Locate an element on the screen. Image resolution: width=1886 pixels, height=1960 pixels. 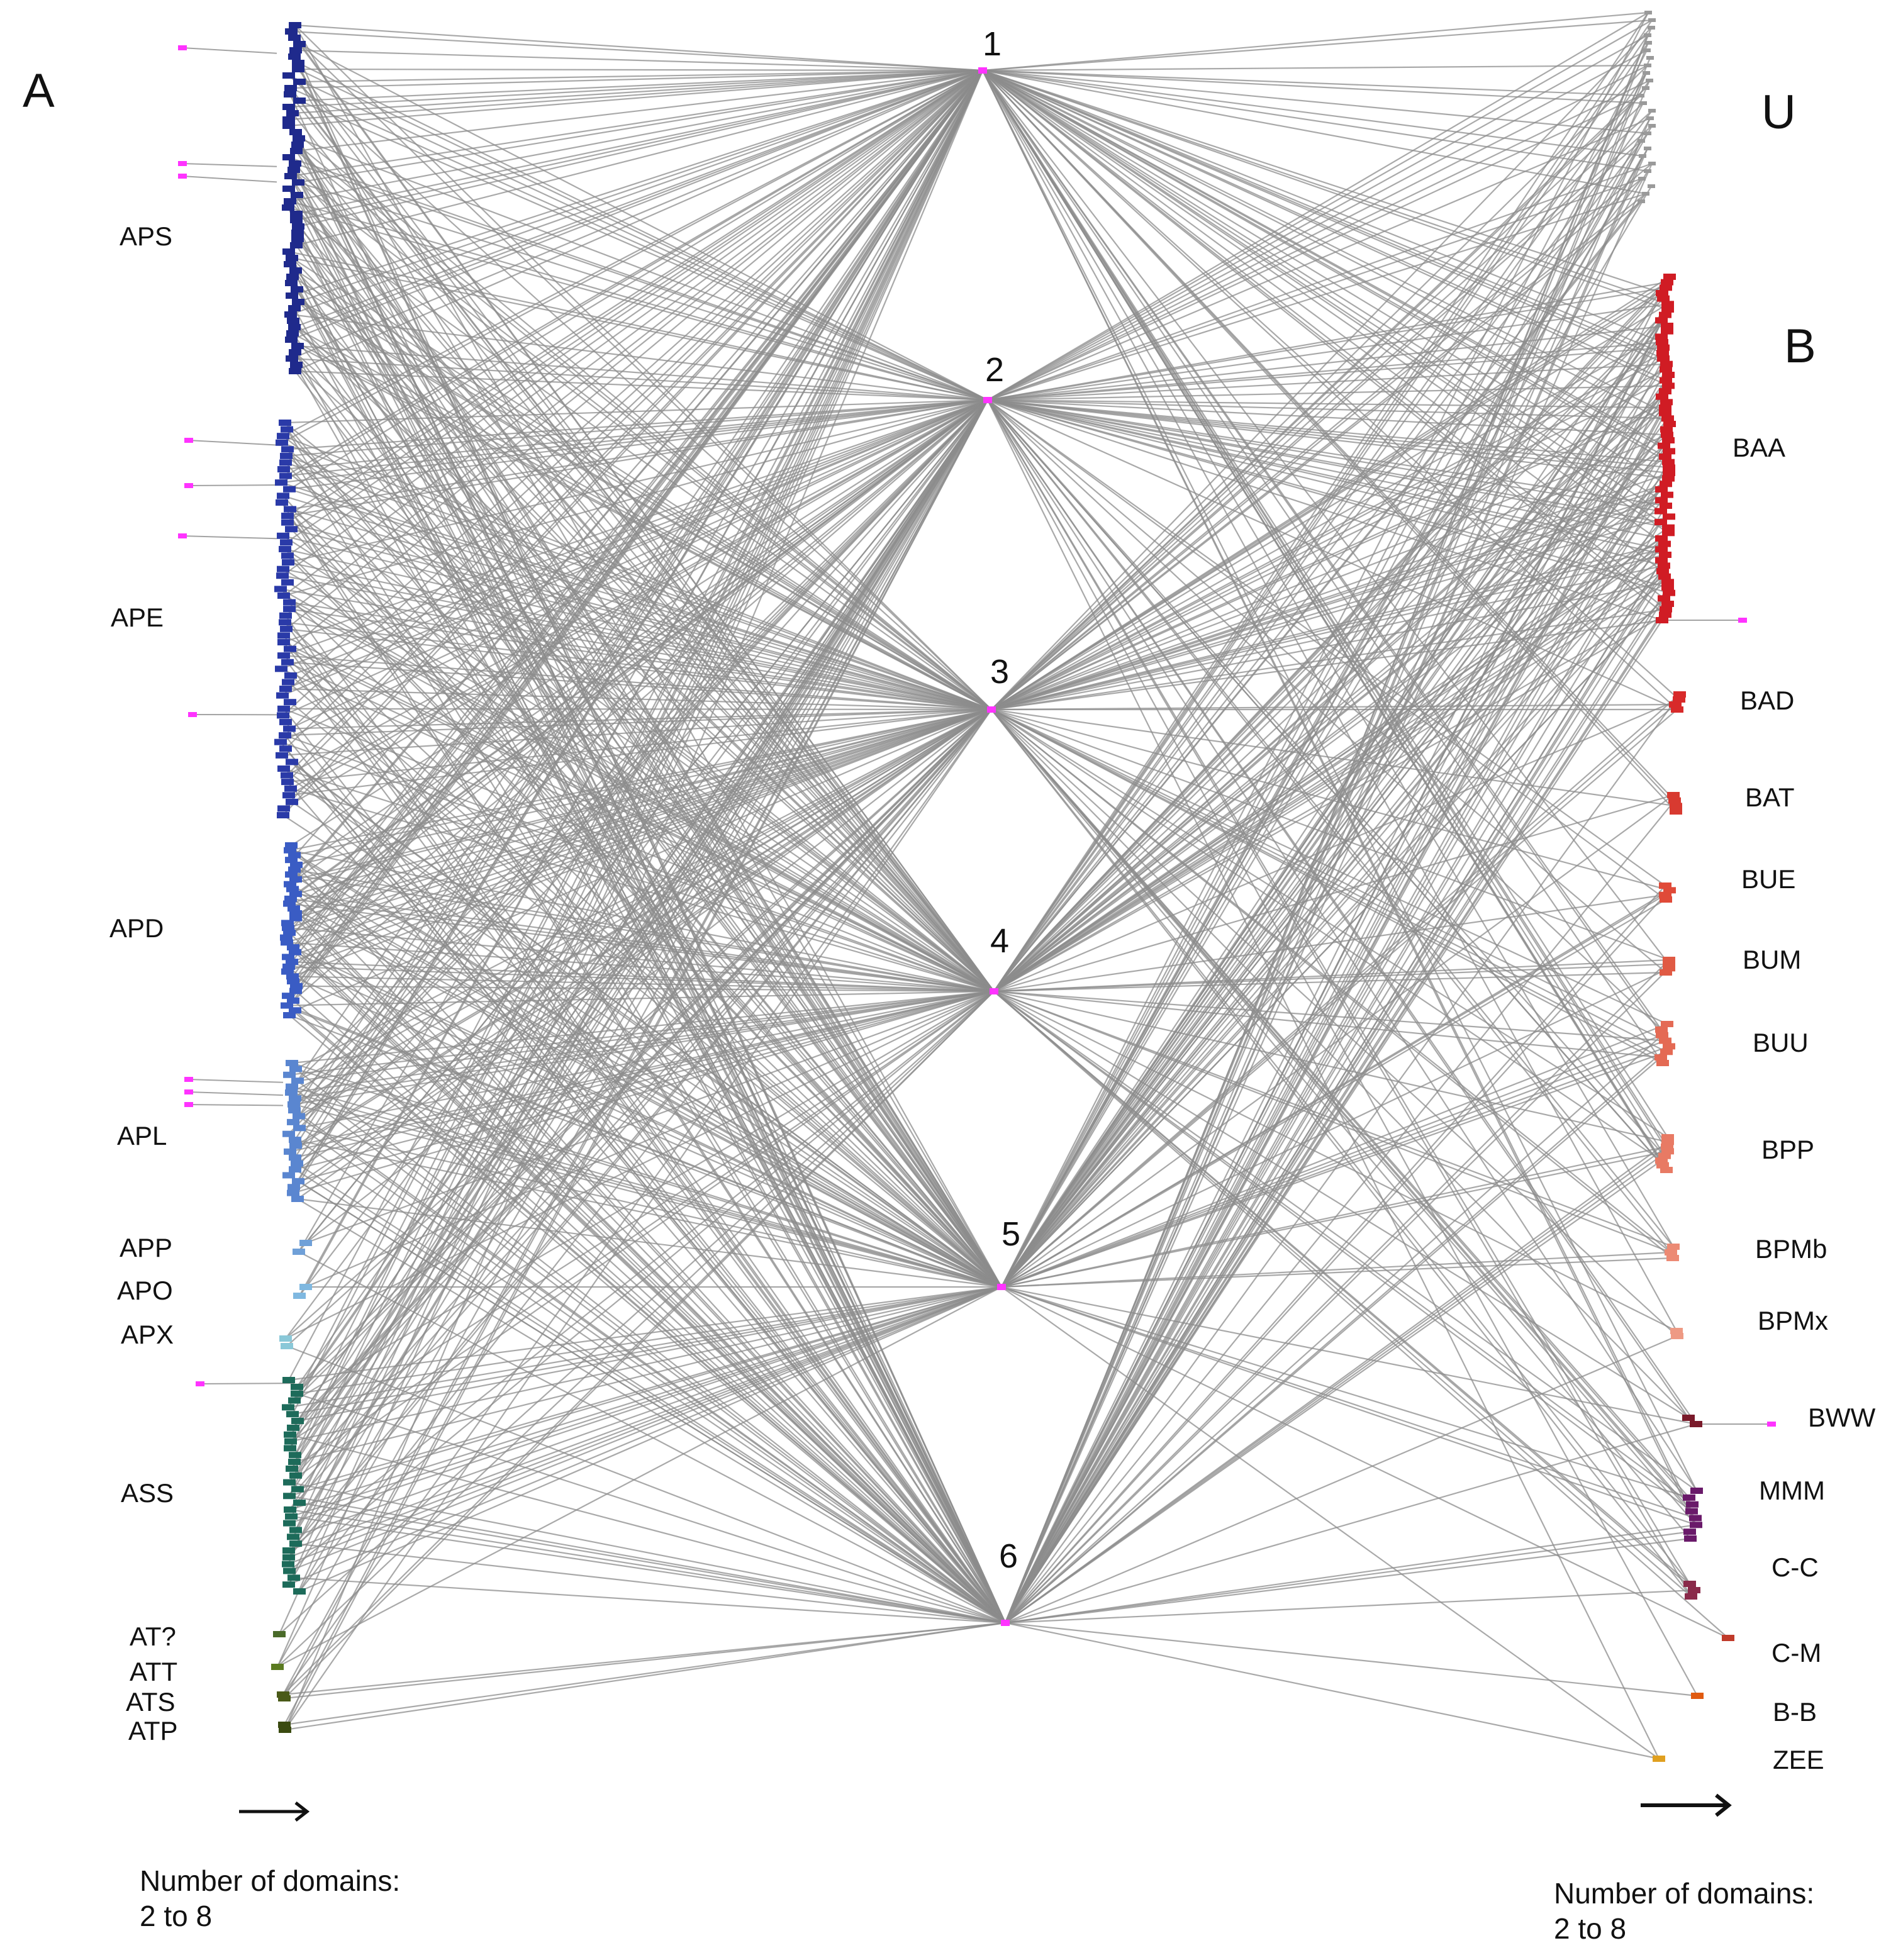
outlier-node is located at coordinates (182, 47).